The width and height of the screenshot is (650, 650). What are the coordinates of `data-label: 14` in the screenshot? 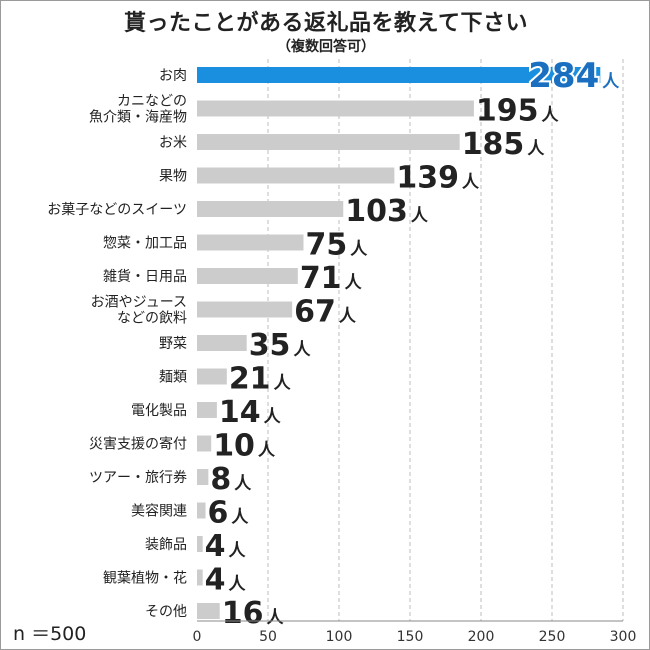 It's located at (240, 412).